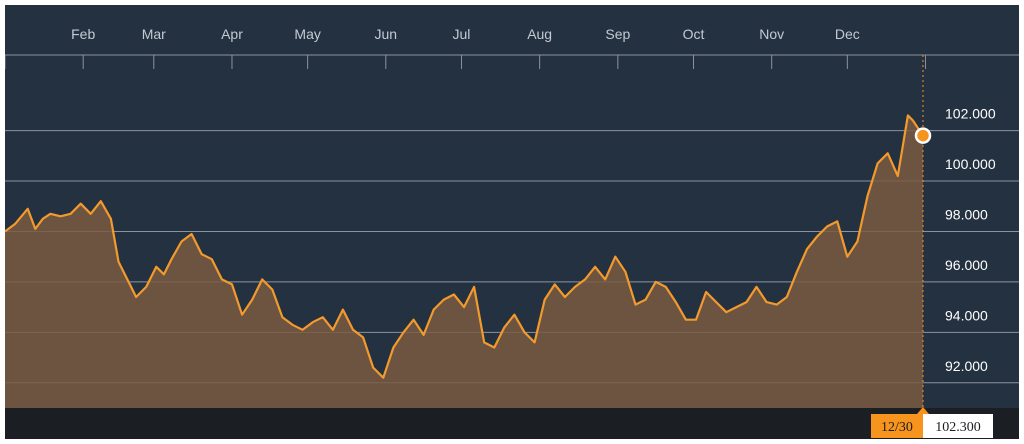  What do you see at coordinates (966, 214) in the screenshot?
I see `y-tick-label: 98.000` at bounding box center [966, 214].